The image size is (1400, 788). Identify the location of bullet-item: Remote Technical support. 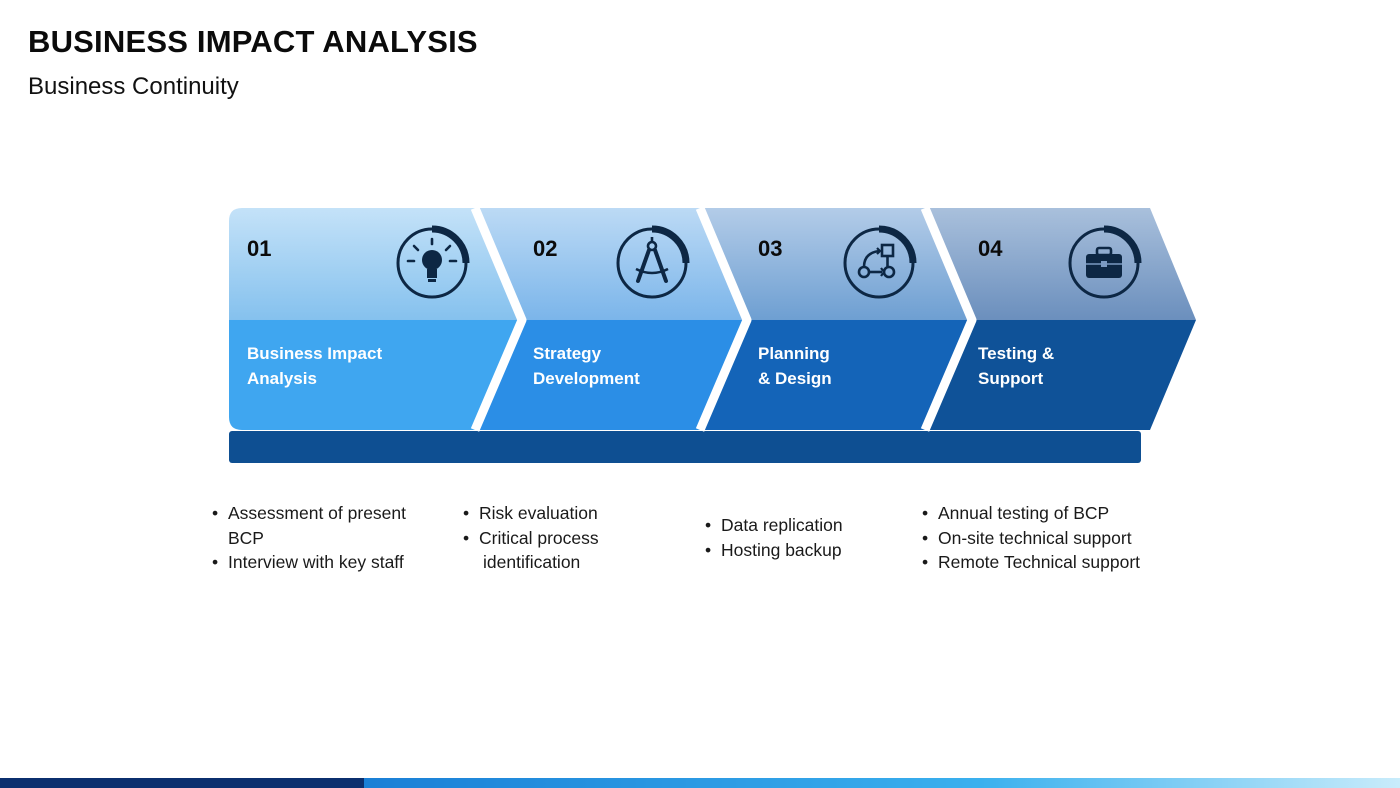
(1031, 562).